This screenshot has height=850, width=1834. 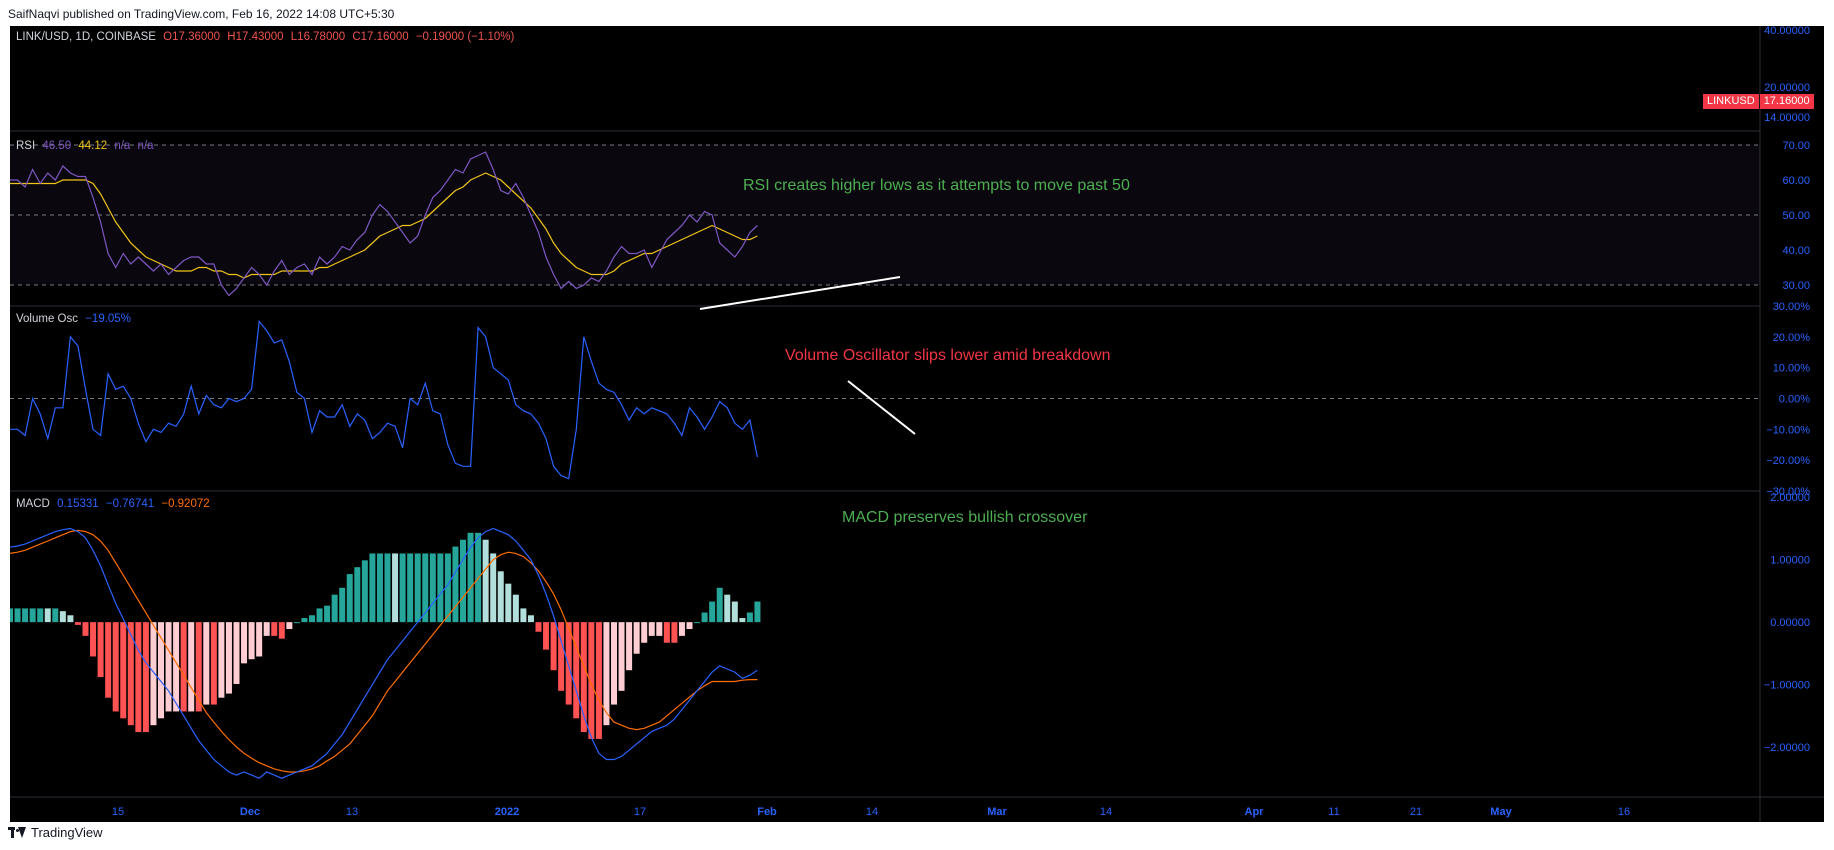 What do you see at coordinates (1106, 812) in the screenshot?
I see `time-axis-label: 14` at bounding box center [1106, 812].